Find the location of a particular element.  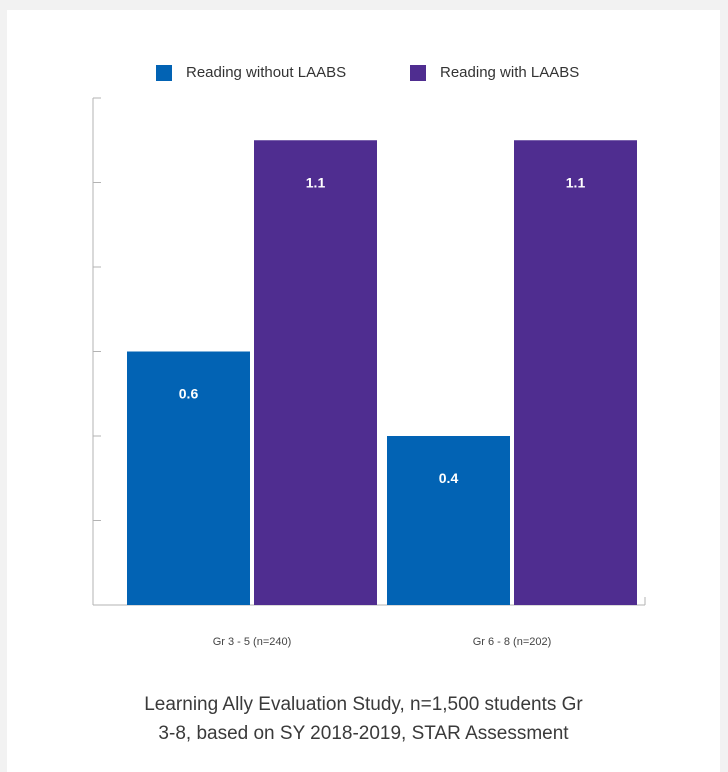

legend-label-with-laabs: Reading with LAABS is located at coordinates (510, 72).